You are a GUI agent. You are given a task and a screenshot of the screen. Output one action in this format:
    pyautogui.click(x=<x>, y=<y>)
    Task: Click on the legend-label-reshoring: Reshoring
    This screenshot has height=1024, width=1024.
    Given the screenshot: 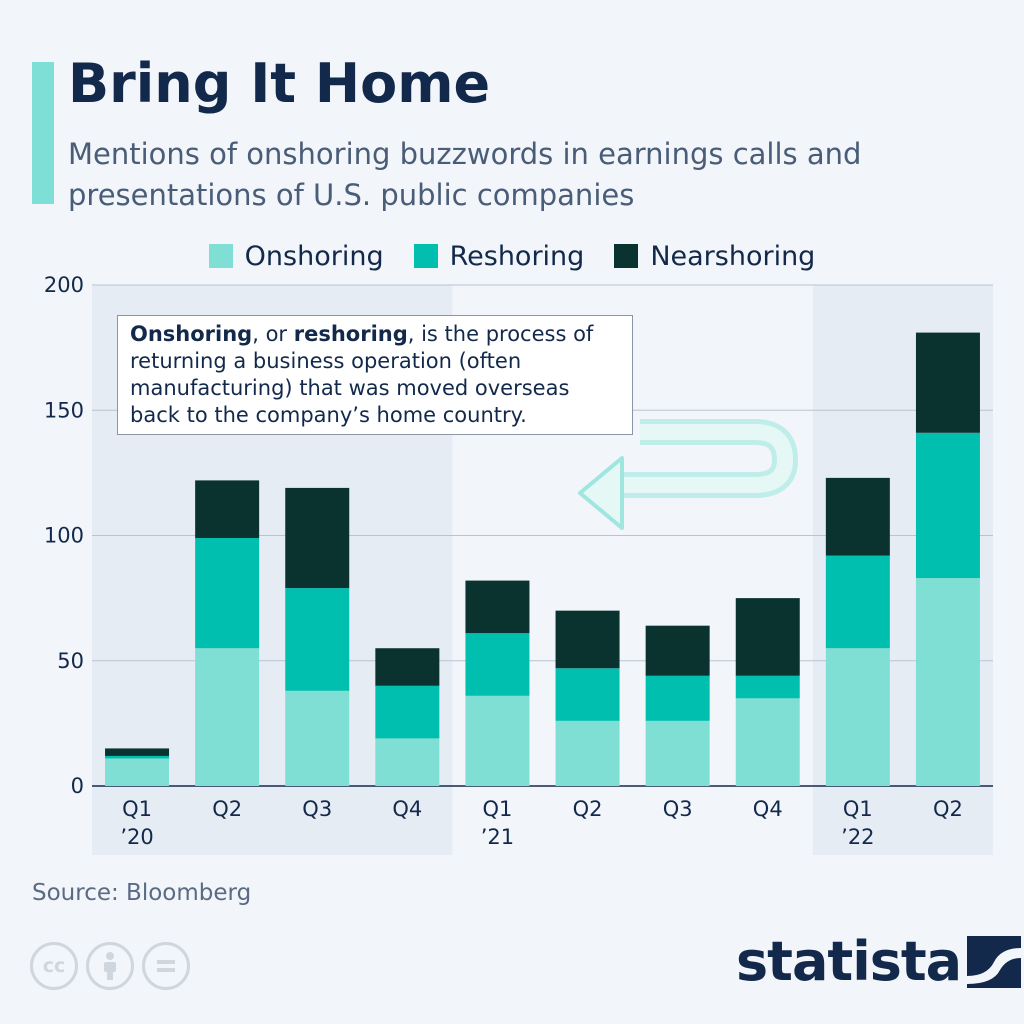 What is the action you would take?
    pyautogui.click(x=517, y=256)
    